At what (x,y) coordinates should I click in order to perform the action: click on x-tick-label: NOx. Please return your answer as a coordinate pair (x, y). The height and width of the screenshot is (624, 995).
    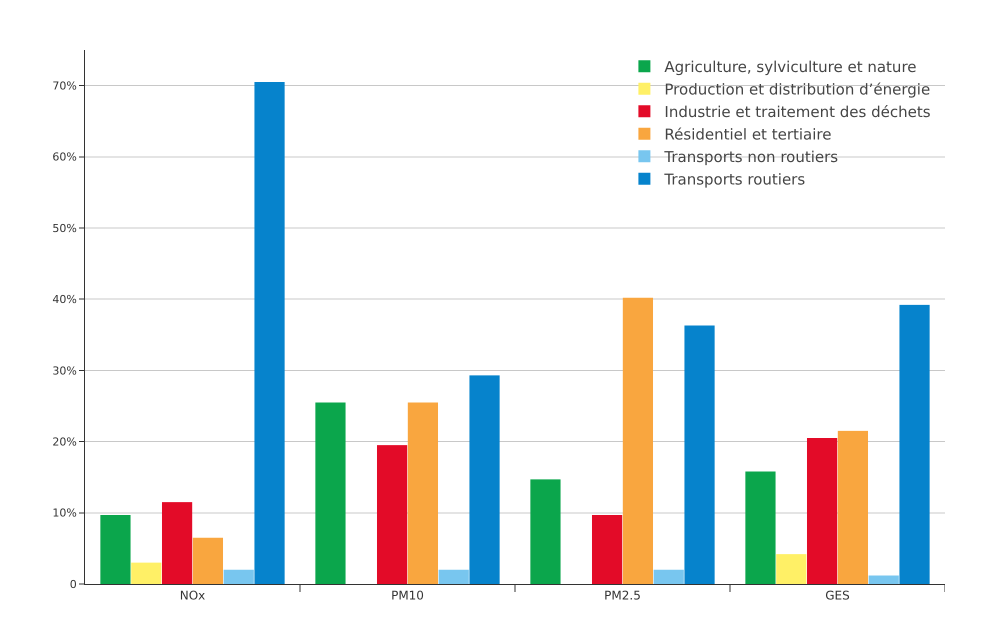
    Looking at the image, I should click on (193, 595).